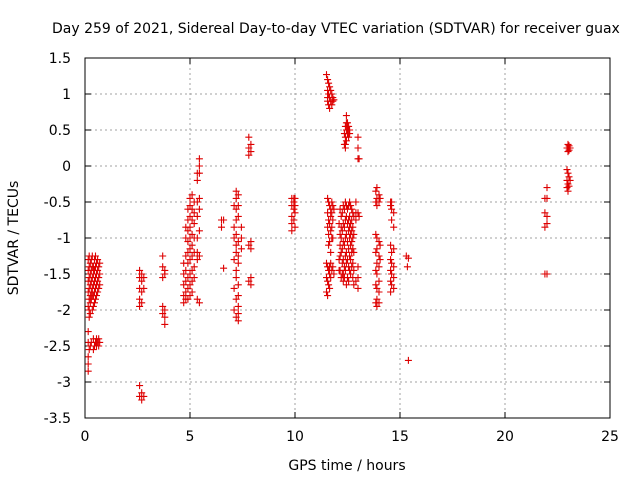  I want to click on x-axis-label: GPS time / hours, so click(346, 466).